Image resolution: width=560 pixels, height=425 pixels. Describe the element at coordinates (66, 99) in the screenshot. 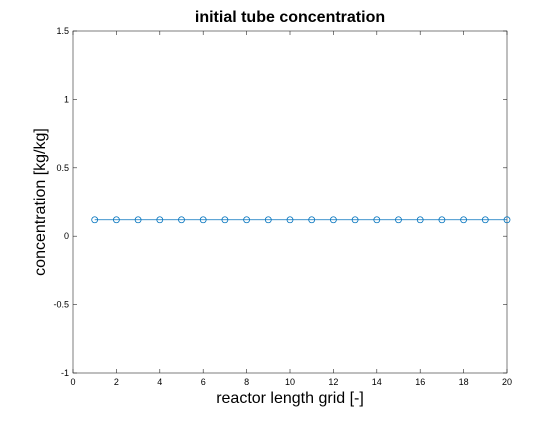

I see `y-tick-label: 1` at that location.